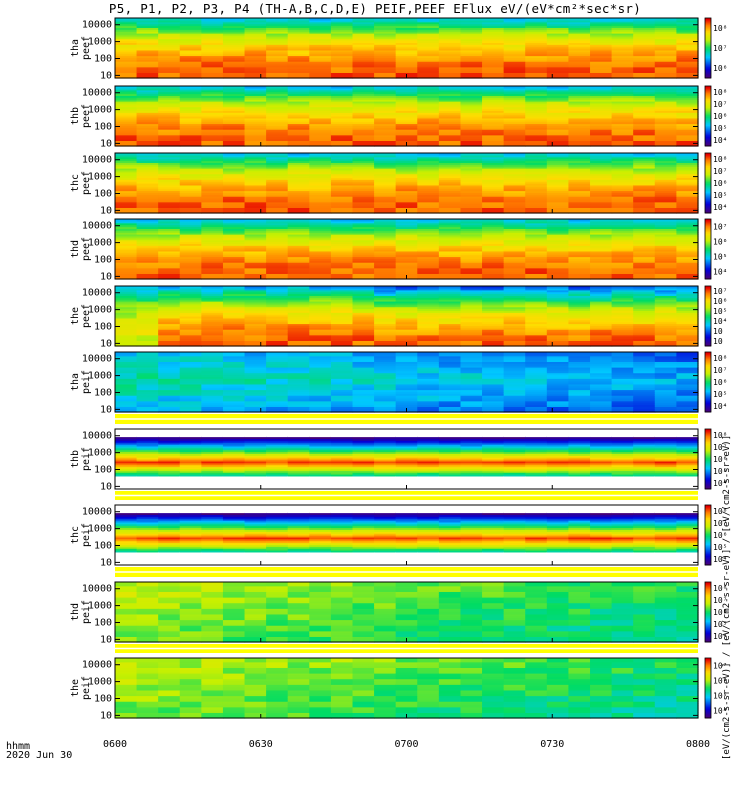 Image resolution: width=750 pixels, height=800 pixels. What do you see at coordinates (81, 249) in the screenshot?
I see `y-axis-label: thdpeef` at bounding box center [81, 249].